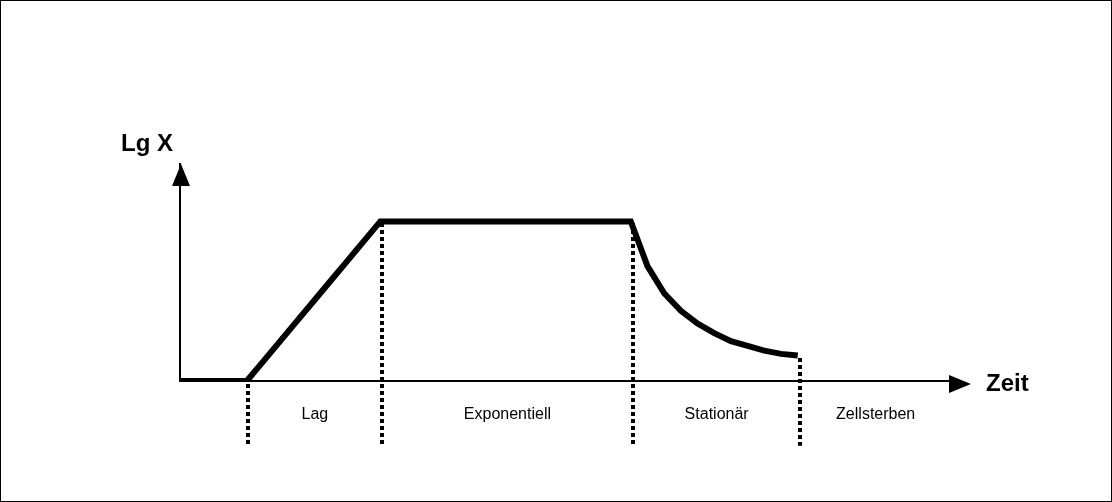 The image size is (1112, 502). Describe the element at coordinates (315, 414) in the screenshot. I see `text: Lag` at that location.